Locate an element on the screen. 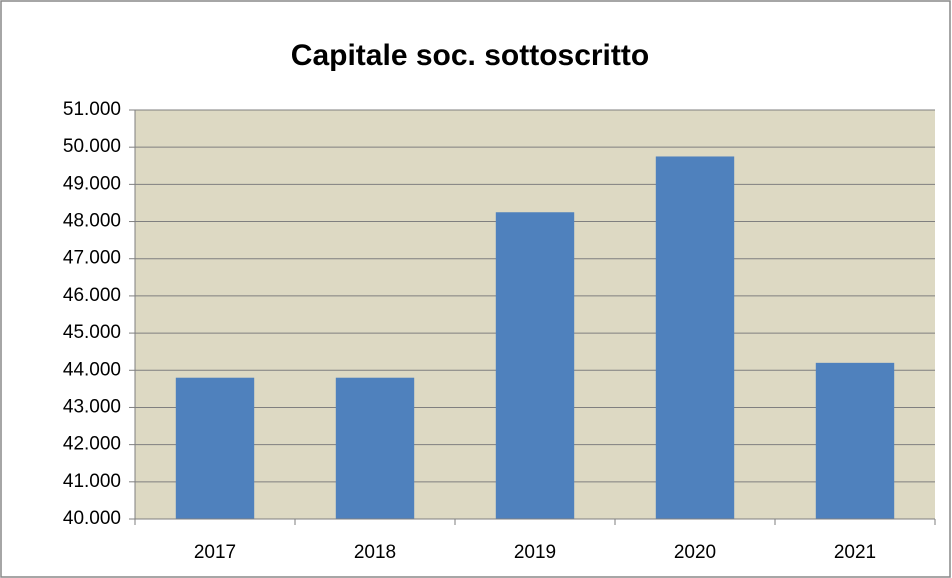  y-tick-label: 47.000 is located at coordinates (92, 258).